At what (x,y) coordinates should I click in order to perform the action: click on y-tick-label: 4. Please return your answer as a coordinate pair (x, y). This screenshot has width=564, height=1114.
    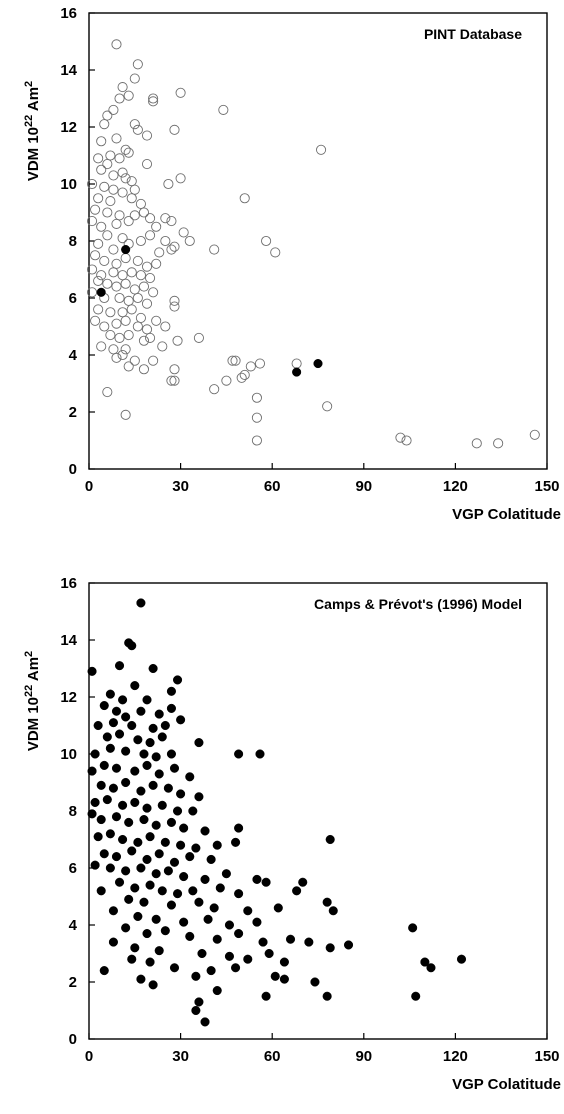
    Looking at the image, I should click on (73, 355).